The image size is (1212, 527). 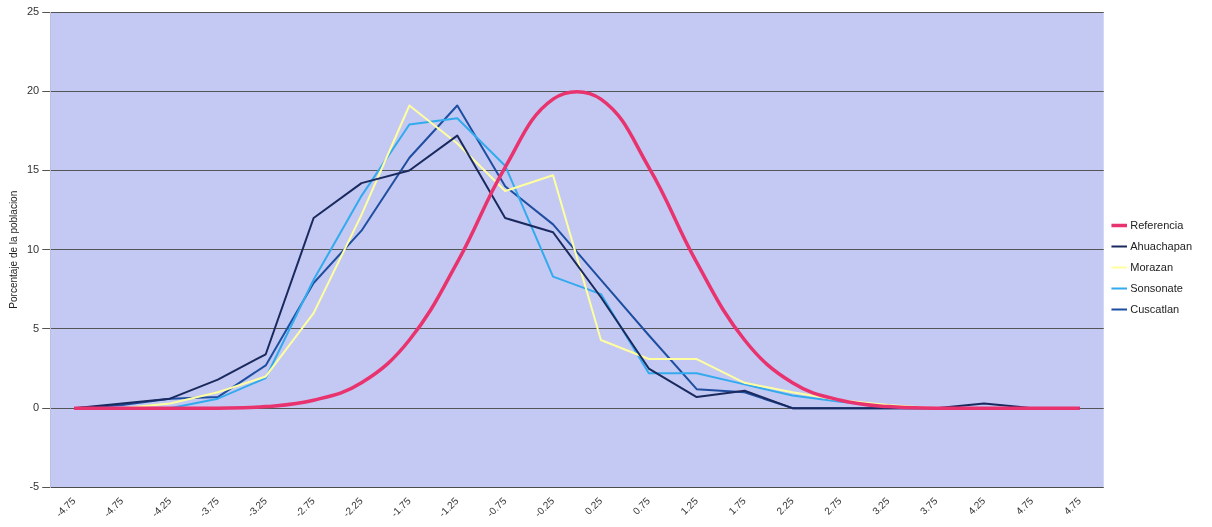 What do you see at coordinates (881, 505) in the screenshot?
I see `x-tick-label: 3.25` at bounding box center [881, 505].